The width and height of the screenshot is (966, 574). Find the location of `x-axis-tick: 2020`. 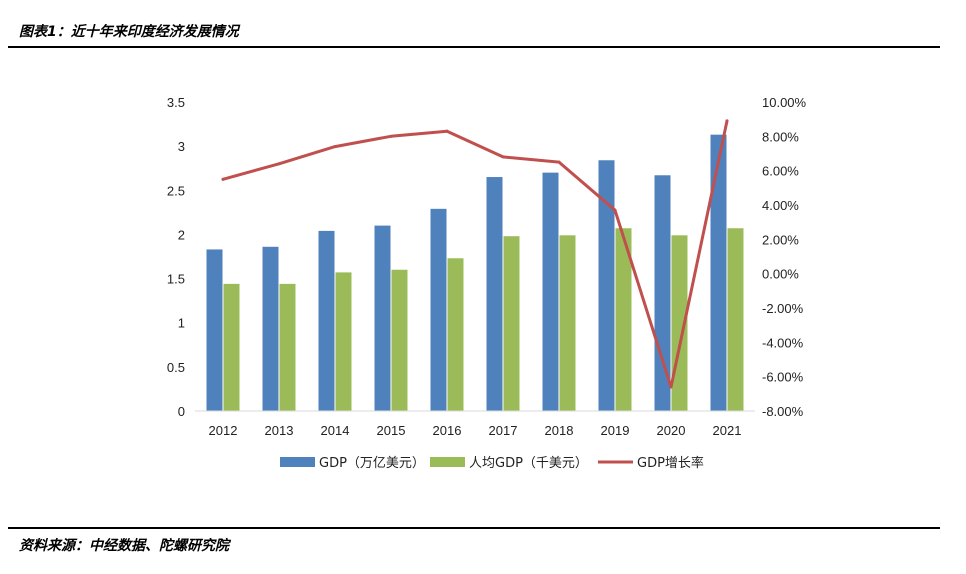

x-axis-tick: 2020 is located at coordinates (671, 430).